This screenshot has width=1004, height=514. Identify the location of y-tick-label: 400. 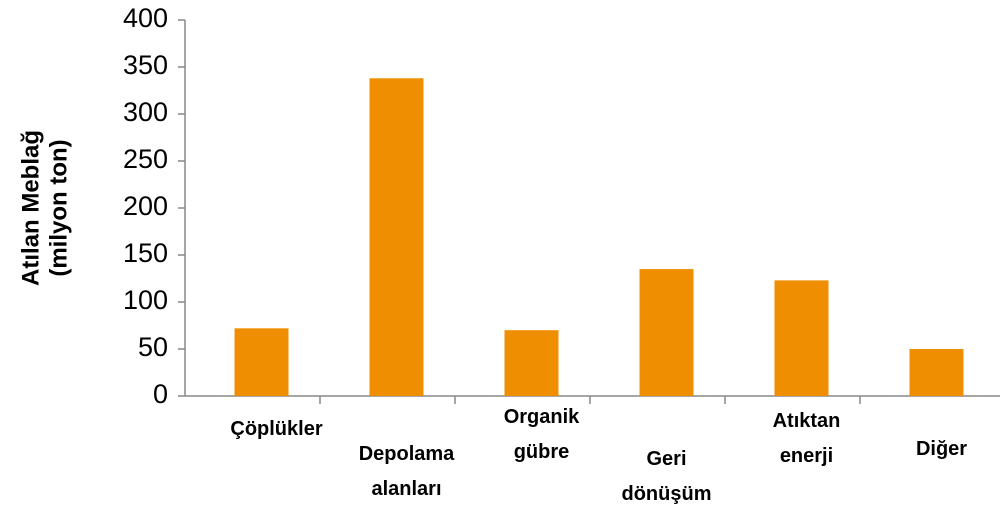
(145, 18).